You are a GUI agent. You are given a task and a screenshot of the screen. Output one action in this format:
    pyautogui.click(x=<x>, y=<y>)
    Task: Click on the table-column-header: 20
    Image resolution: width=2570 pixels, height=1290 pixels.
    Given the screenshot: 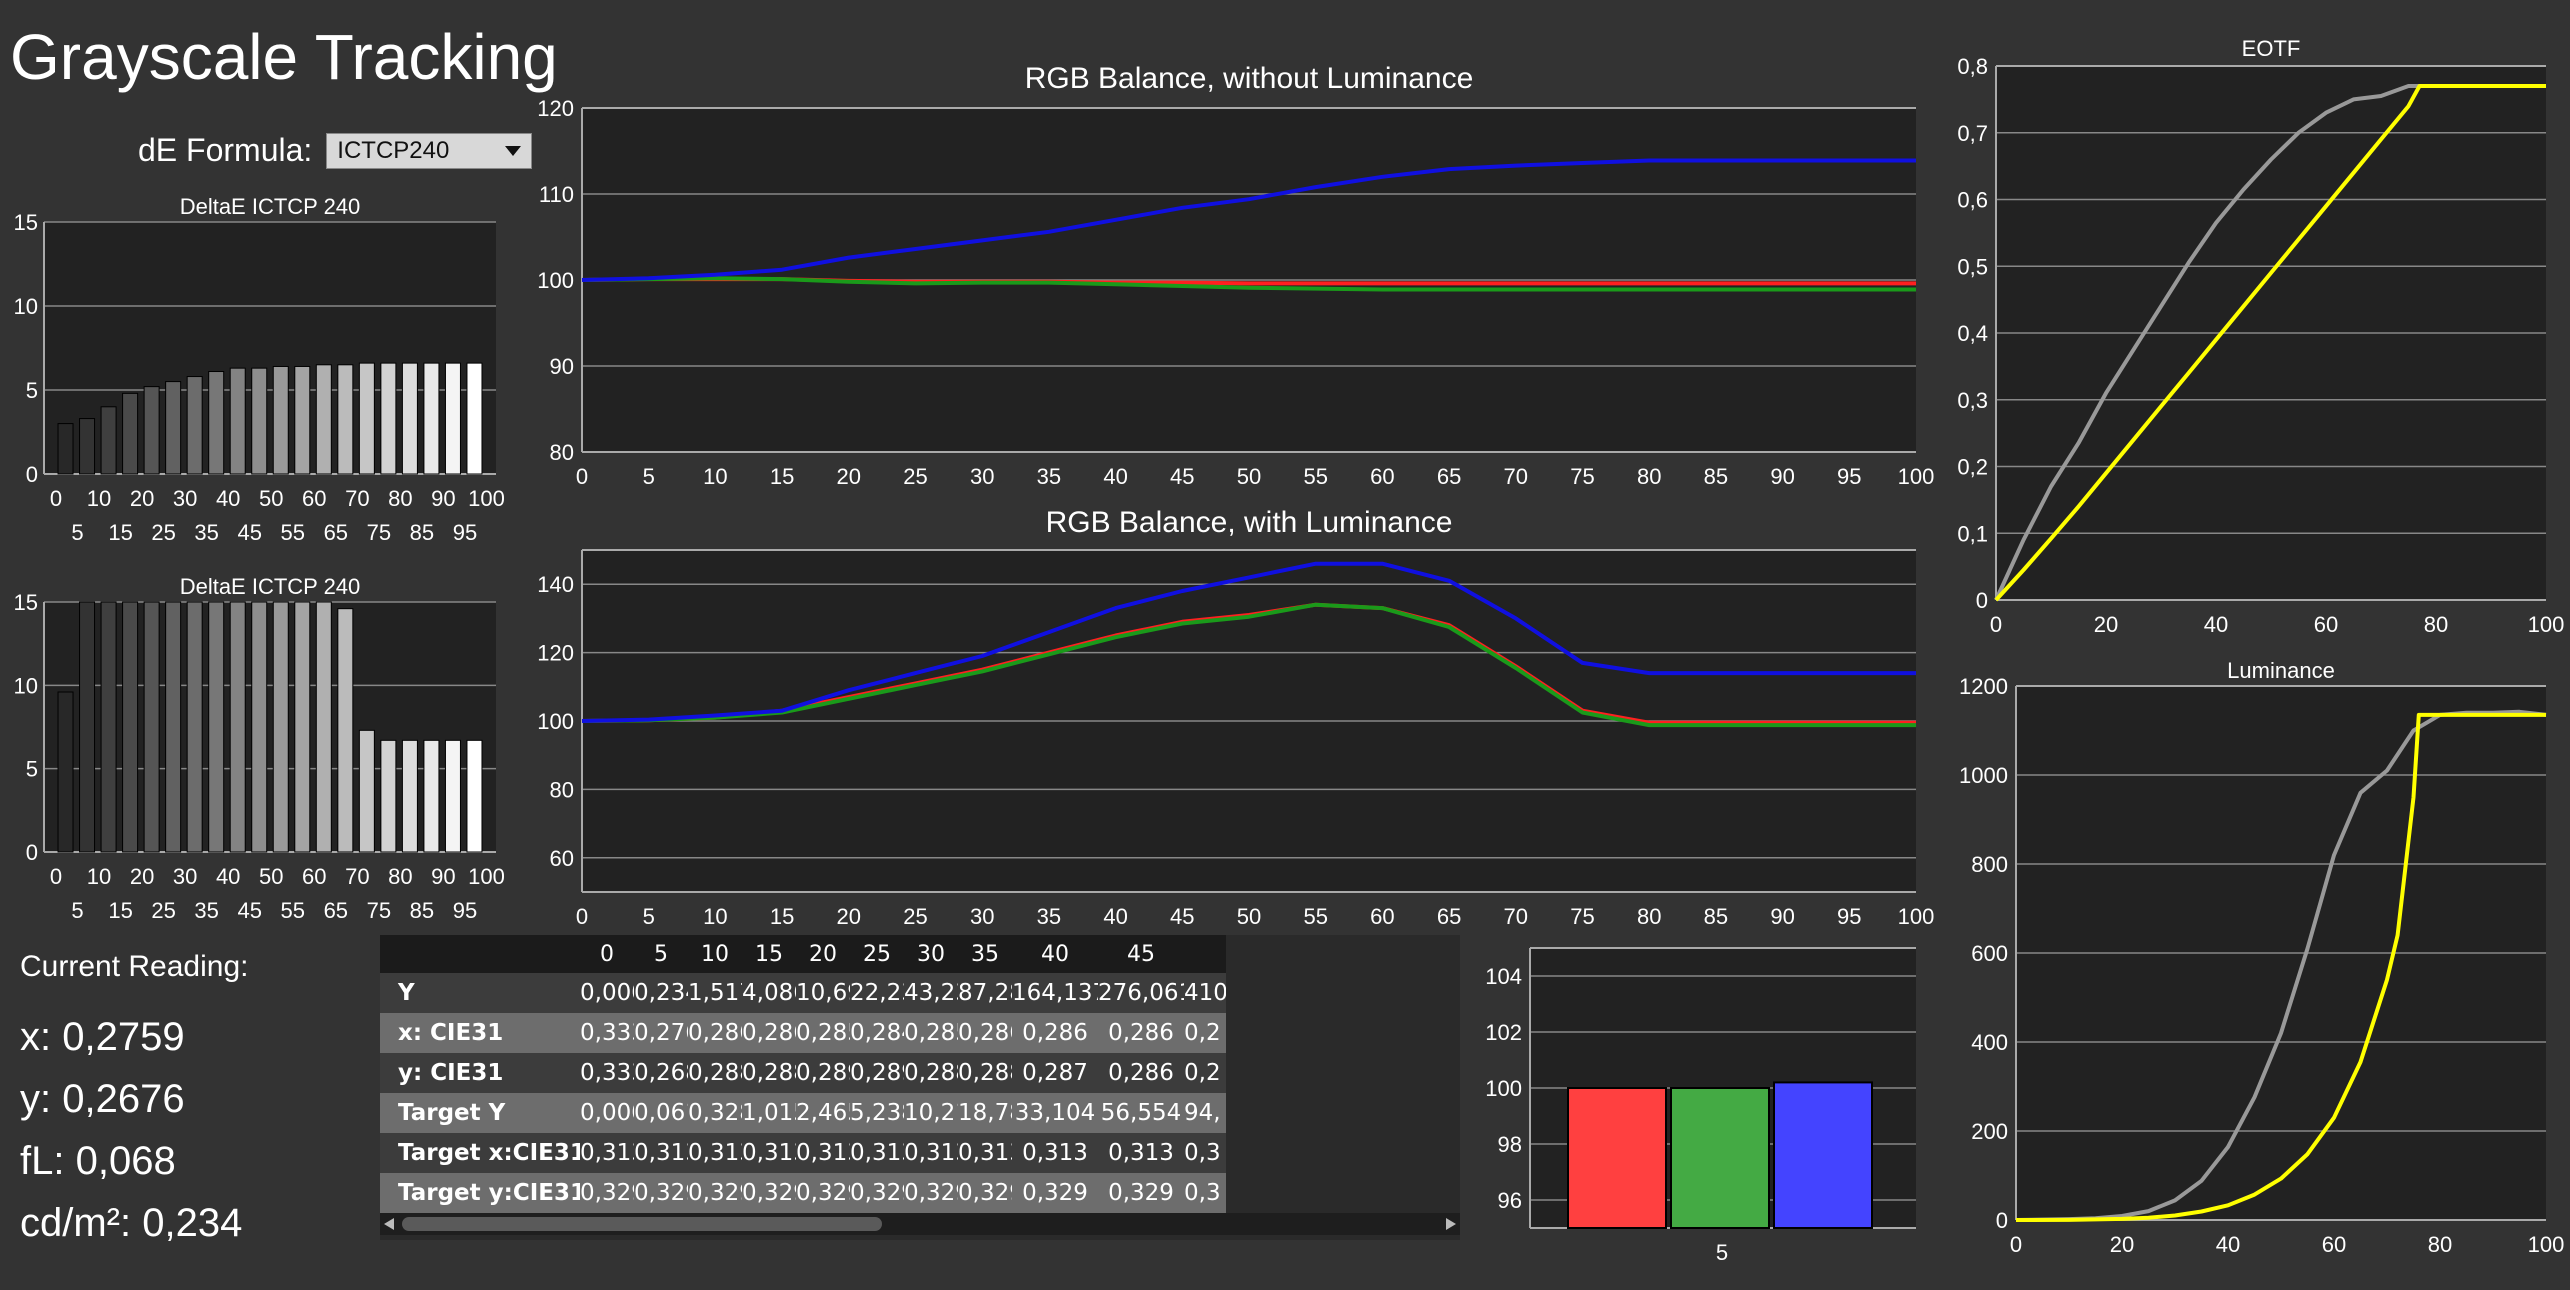 What is the action you would take?
    pyautogui.click(x=823, y=954)
    